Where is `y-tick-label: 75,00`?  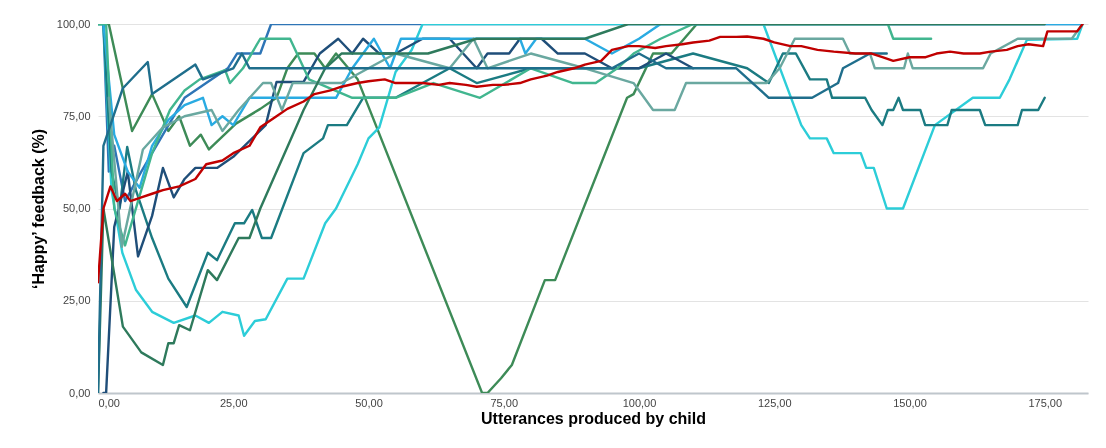 y-tick-label: 75,00 is located at coordinates (76, 115).